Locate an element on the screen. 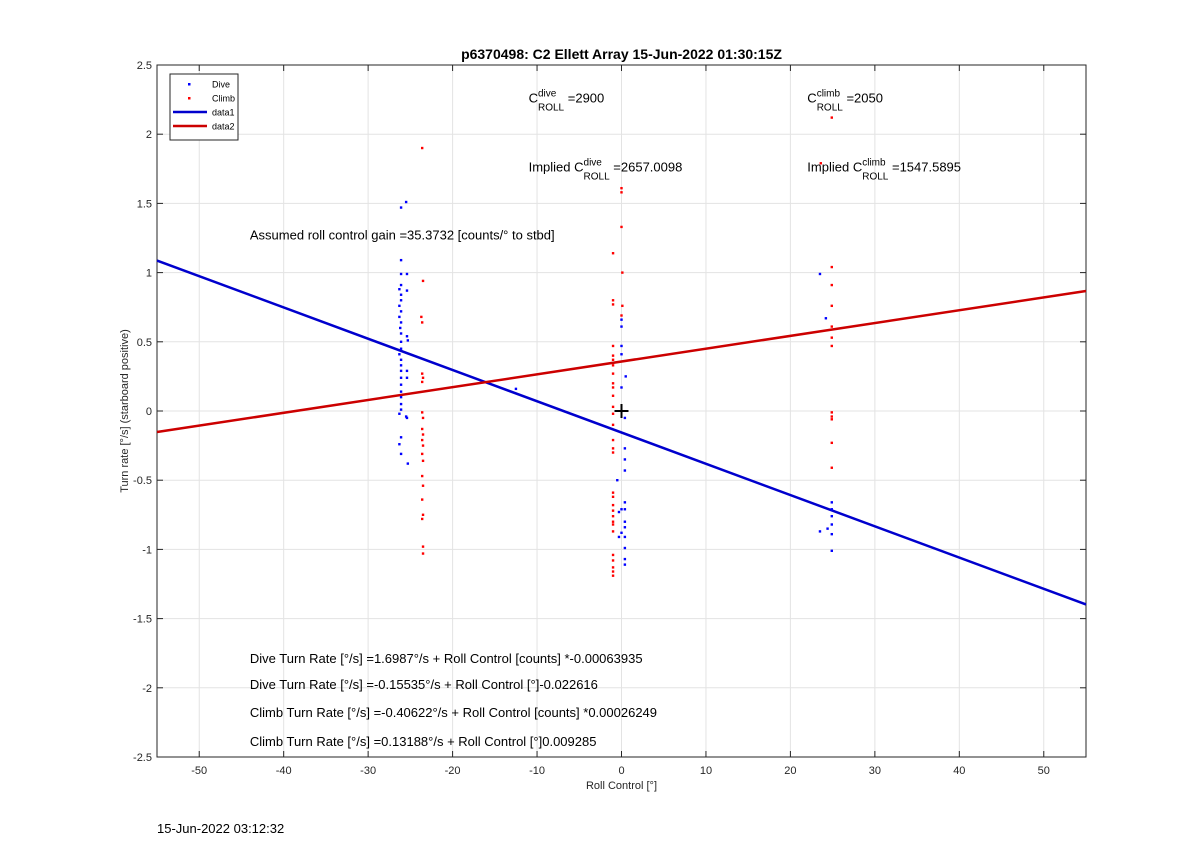  legend-label: data1 is located at coordinates (223, 113).